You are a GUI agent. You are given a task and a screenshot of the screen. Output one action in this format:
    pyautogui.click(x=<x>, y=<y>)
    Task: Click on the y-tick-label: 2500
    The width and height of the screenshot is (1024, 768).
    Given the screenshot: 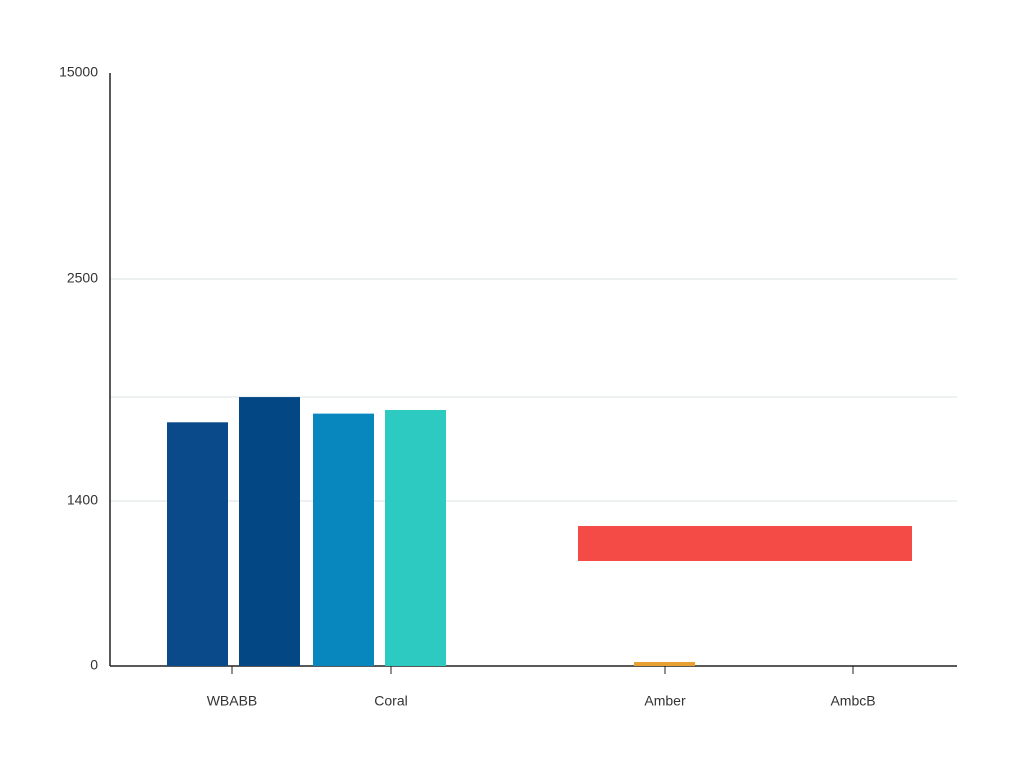 What is the action you would take?
    pyautogui.click(x=82, y=278)
    